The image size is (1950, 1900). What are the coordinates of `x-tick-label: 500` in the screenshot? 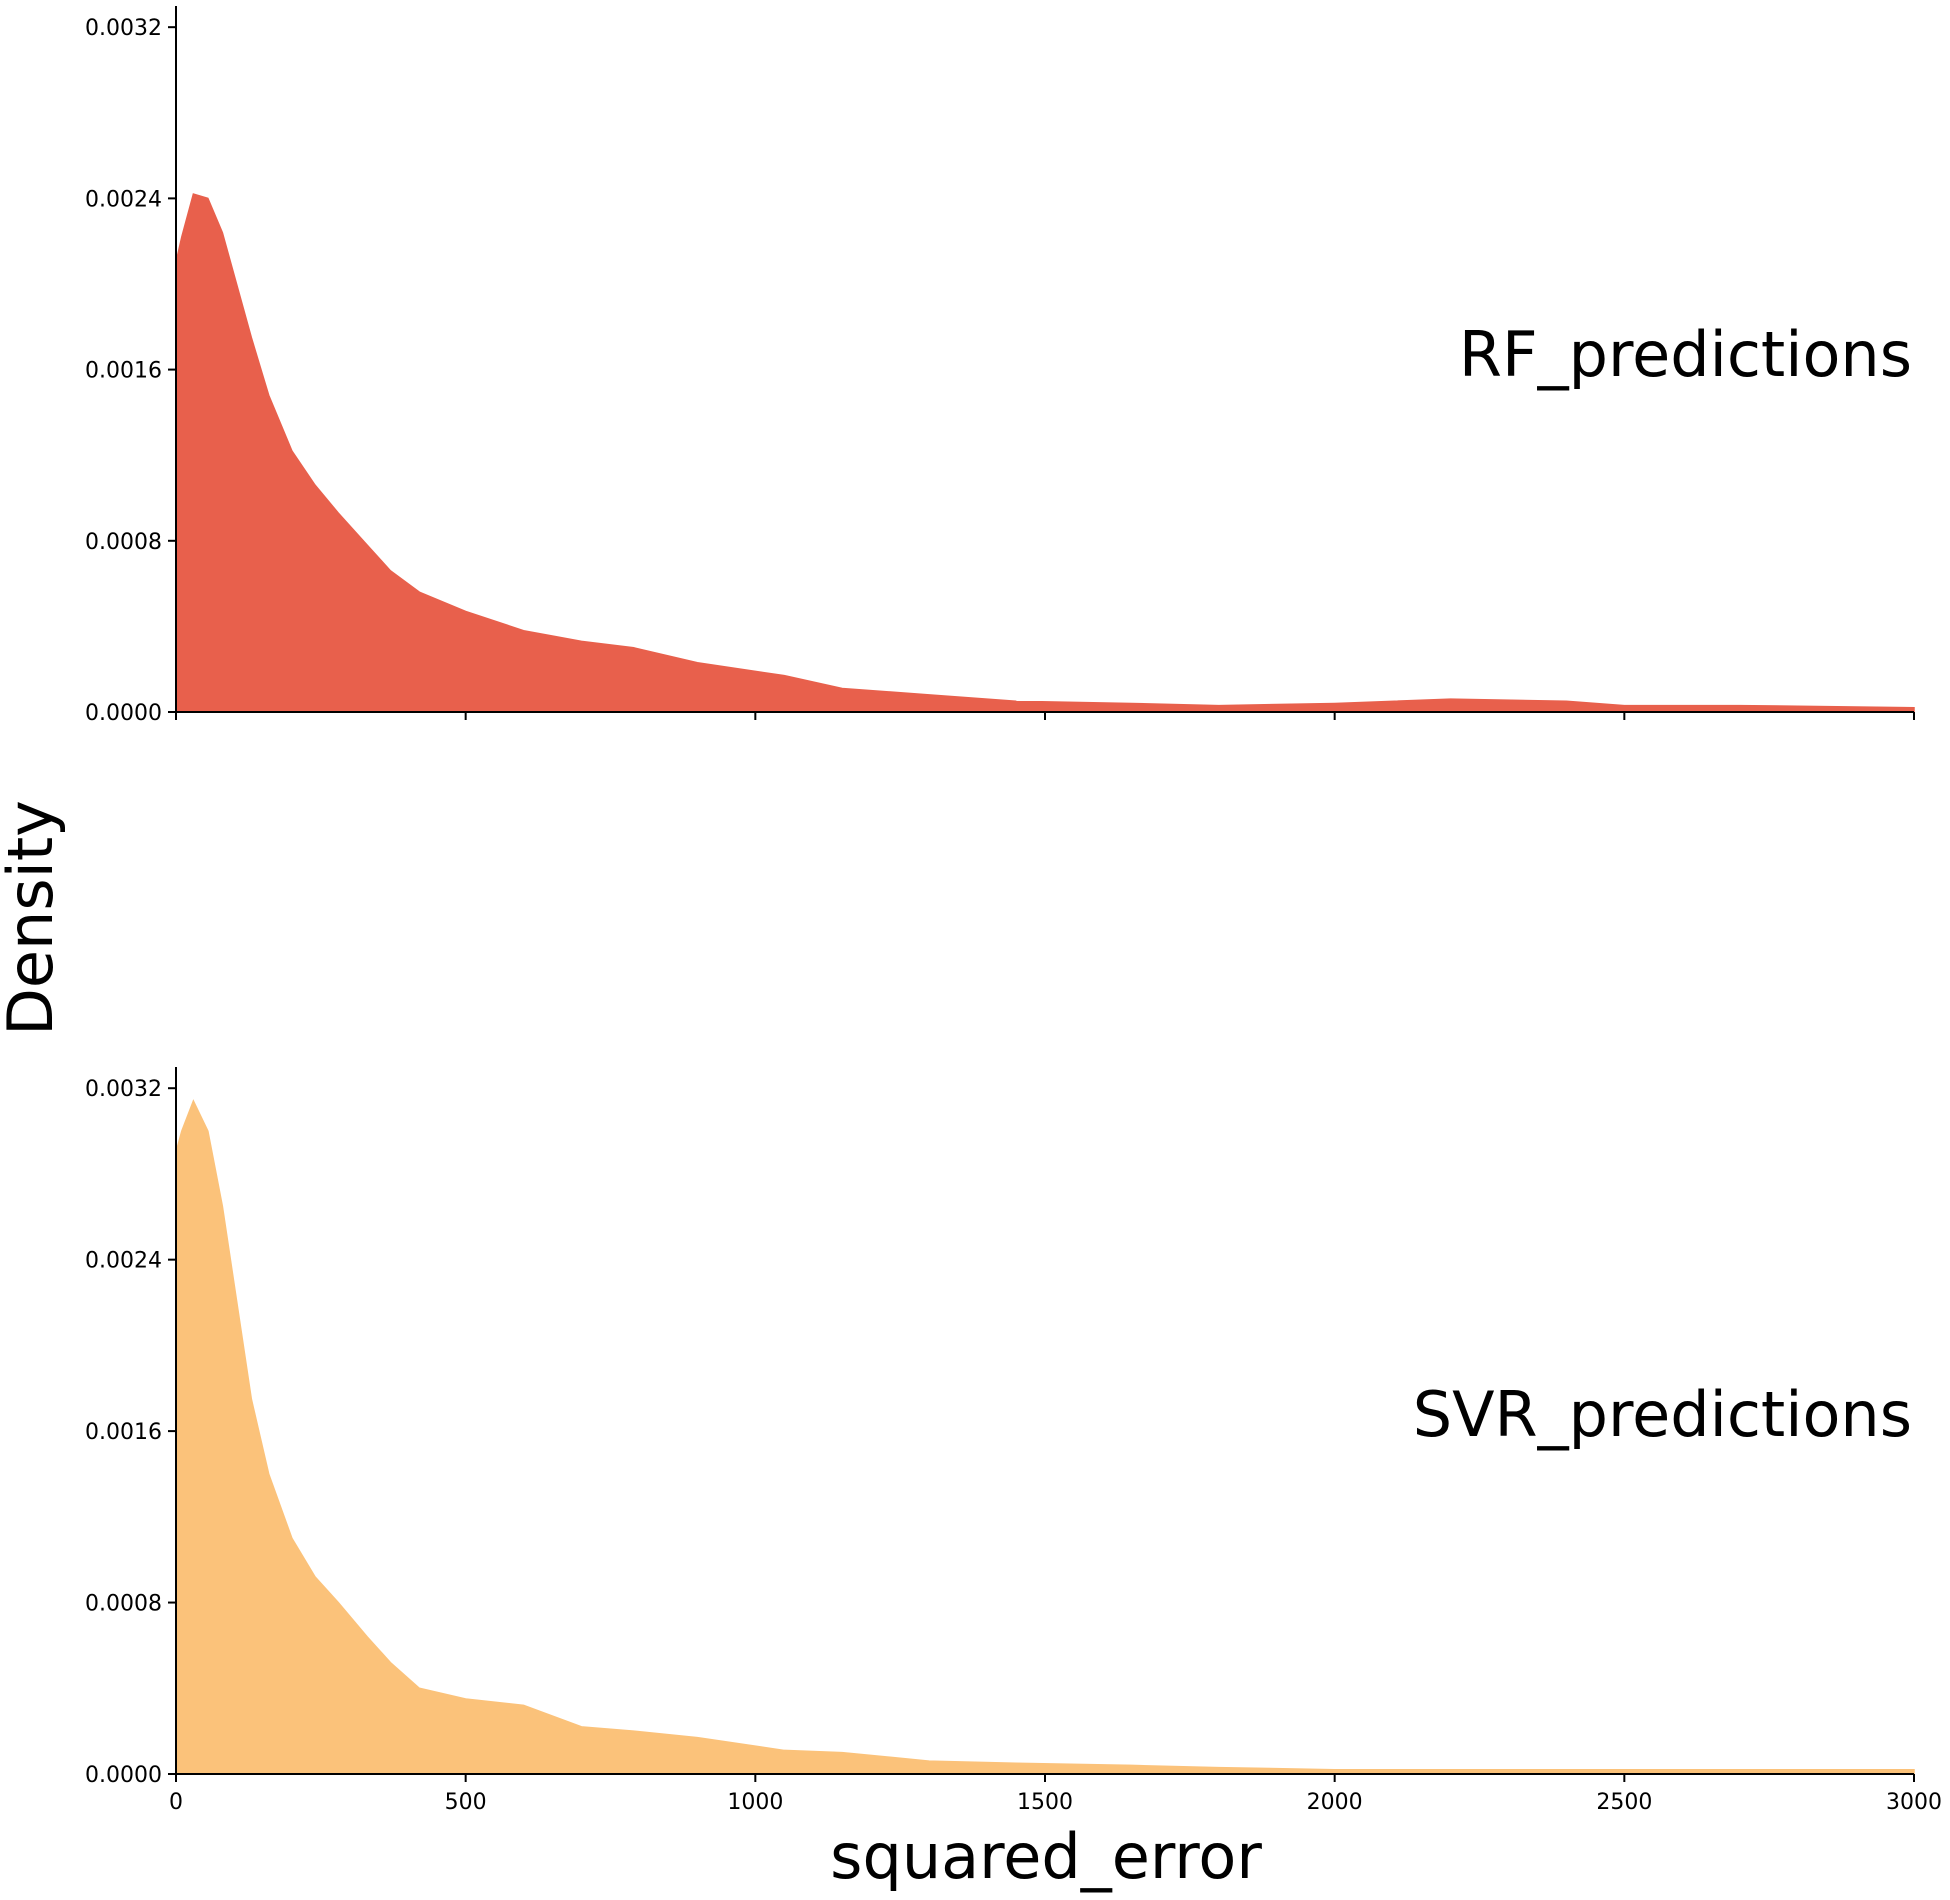 It's located at (466, 1802).